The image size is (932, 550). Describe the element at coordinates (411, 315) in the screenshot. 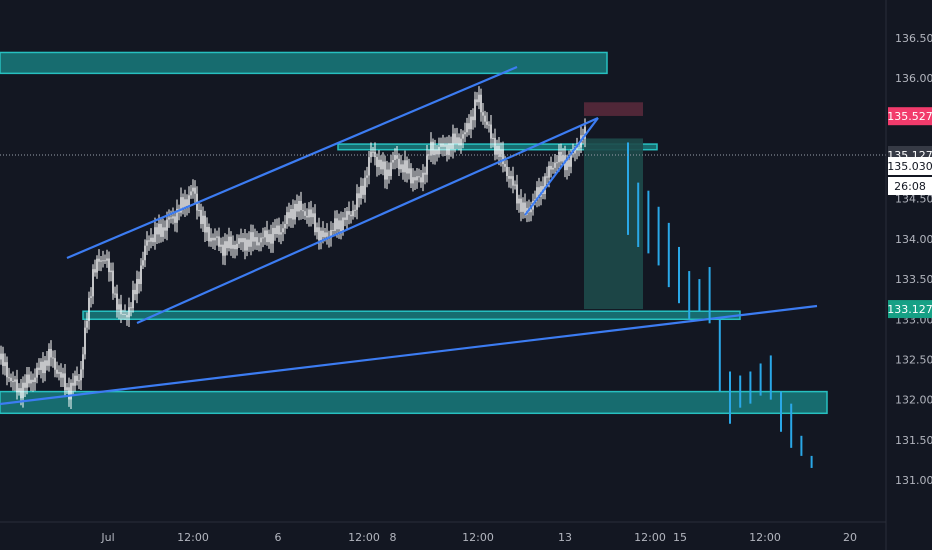

I see `mid-support-zone` at that location.